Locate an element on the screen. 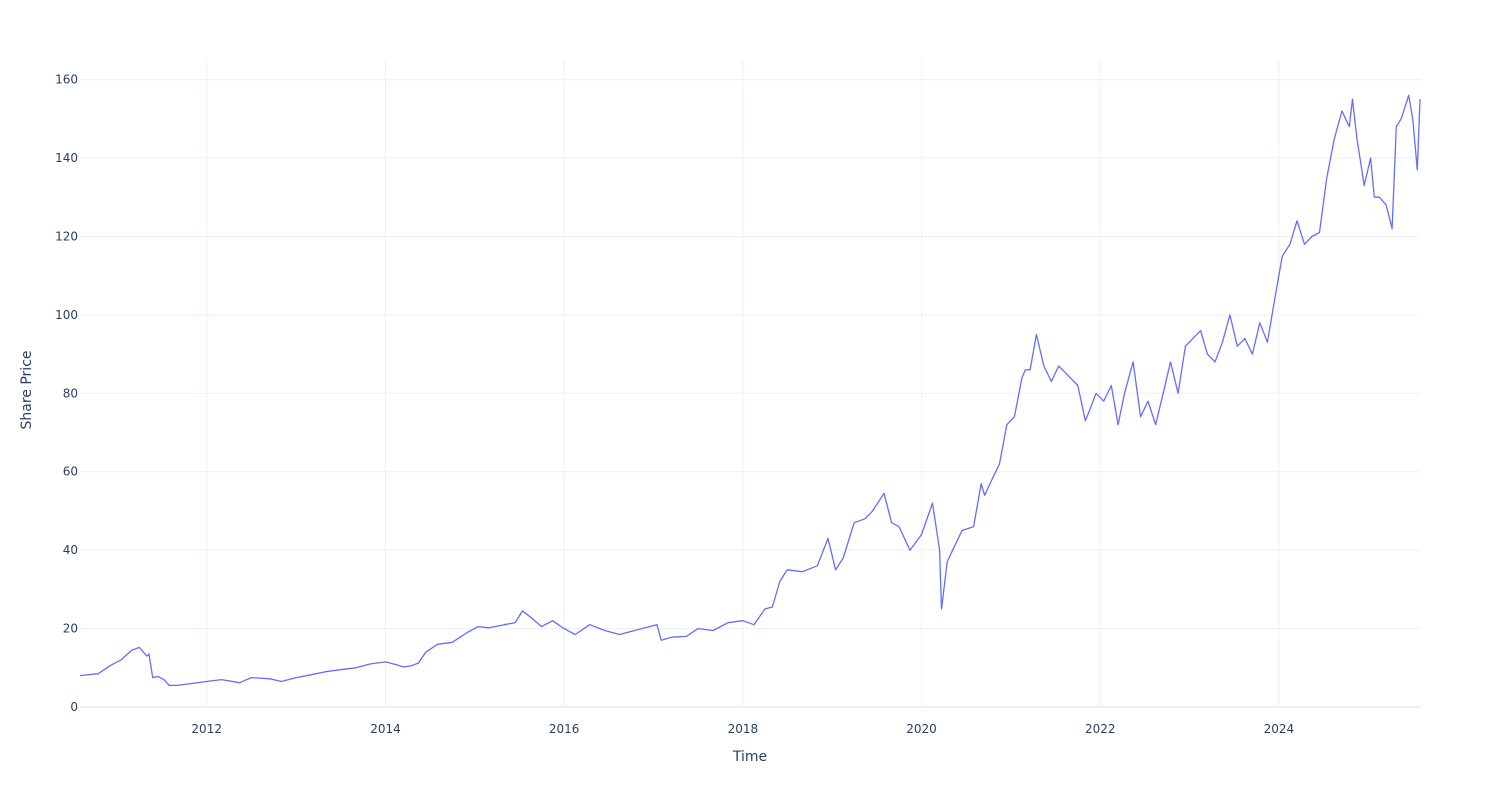 The width and height of the screenshot is (1500, 800). x-axis: 2012 2014 2016 2018 2020 2022 2024 is located at coordinates (742, 729).